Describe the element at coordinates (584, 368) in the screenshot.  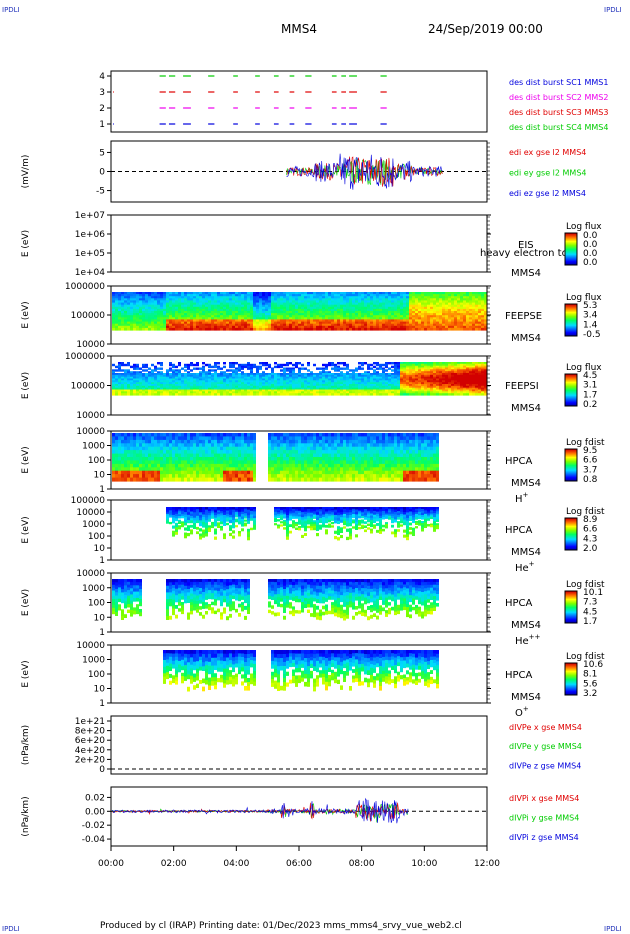
I see `colorbar-title: Log flux` at that location.